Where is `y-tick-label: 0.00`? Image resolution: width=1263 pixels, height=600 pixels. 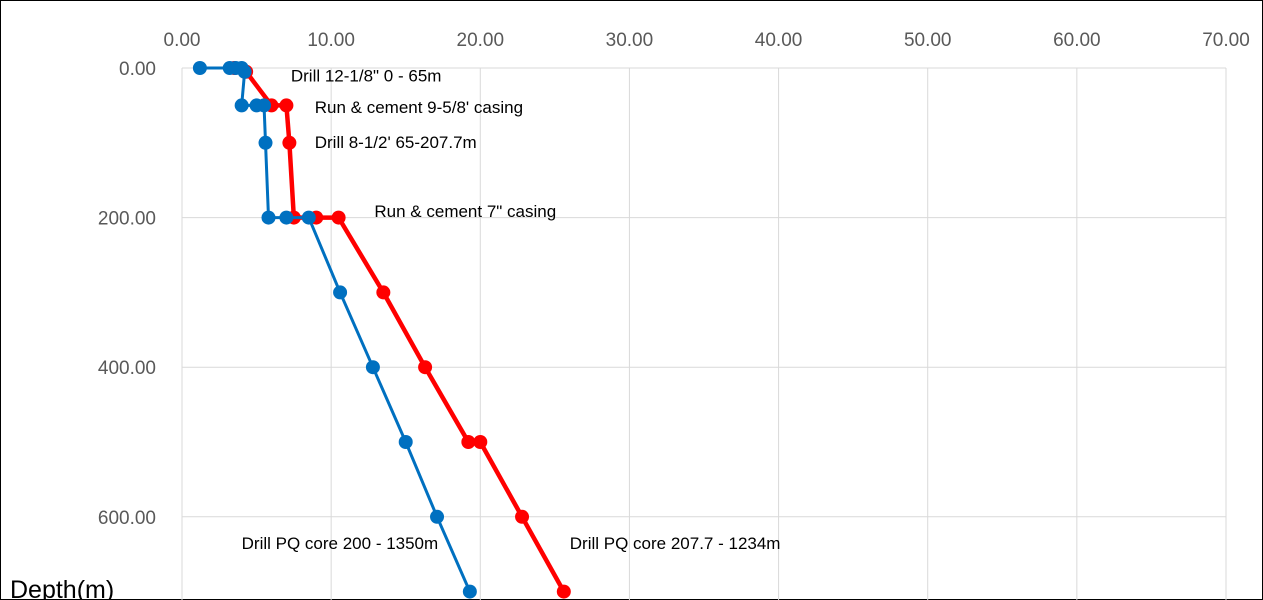 y-tick-label: 0.00 is located at coordinates (137, 69).